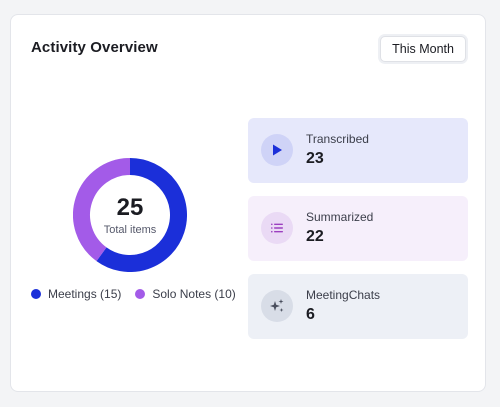 The height and width of the screenshot is (407, 500). What do you see at coordinates (277, 228) in the screenshot?
I see `list-icon` at bounding box center [277, 228].